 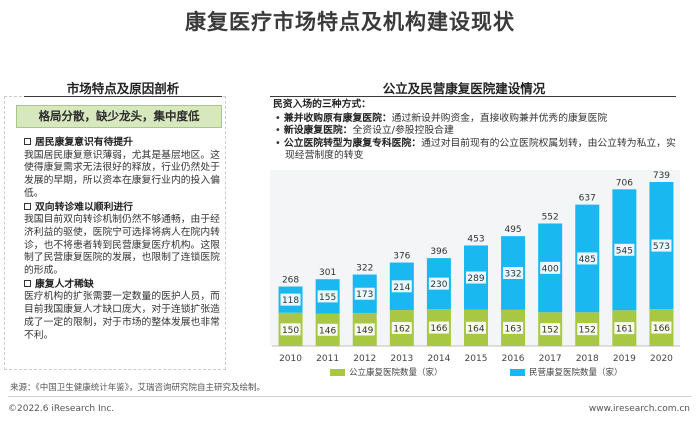 What do you see at coordinates (639, 409) in the screenshot?
I see `website-link: www.iresearch.com.cn` at bounding box center [639, 409].